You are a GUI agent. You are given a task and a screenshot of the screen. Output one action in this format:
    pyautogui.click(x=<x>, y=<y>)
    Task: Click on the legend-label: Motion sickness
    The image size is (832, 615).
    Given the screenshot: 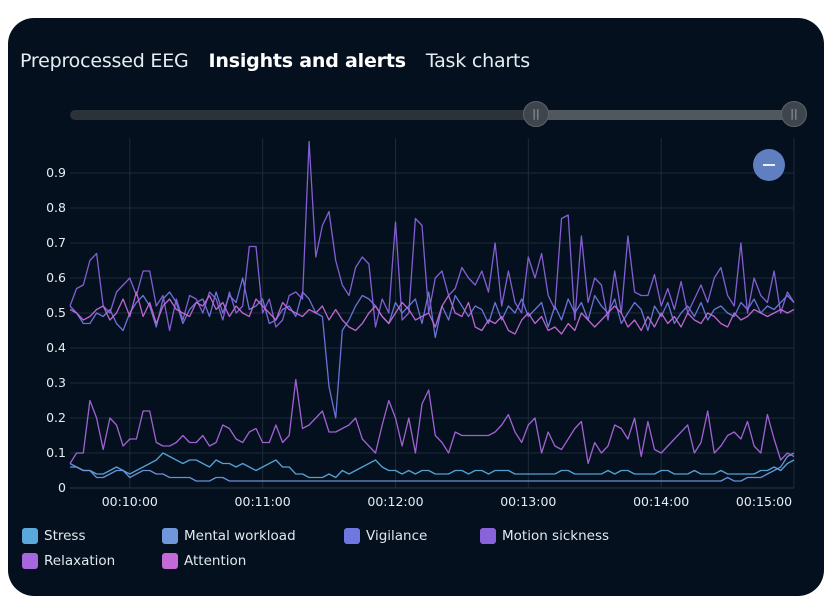 What is the action you would take?
    pyautogui.click(x=556, y=536)
    